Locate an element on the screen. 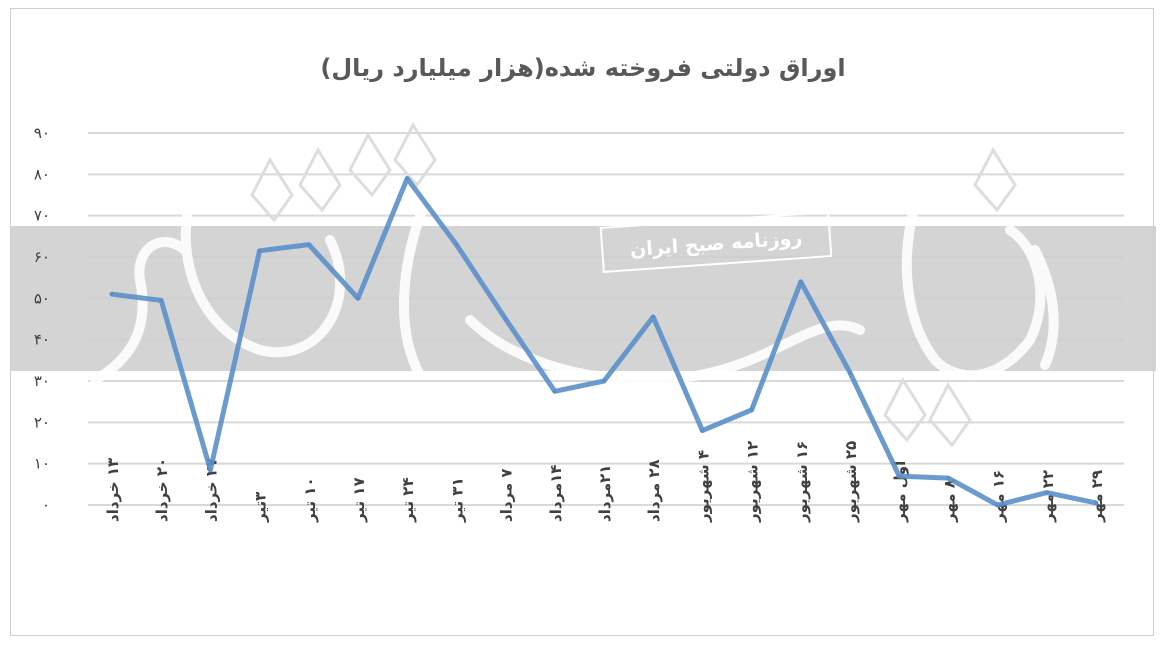  x-tick-label: ۳۱ تیر is located at coordinates (457, 500).